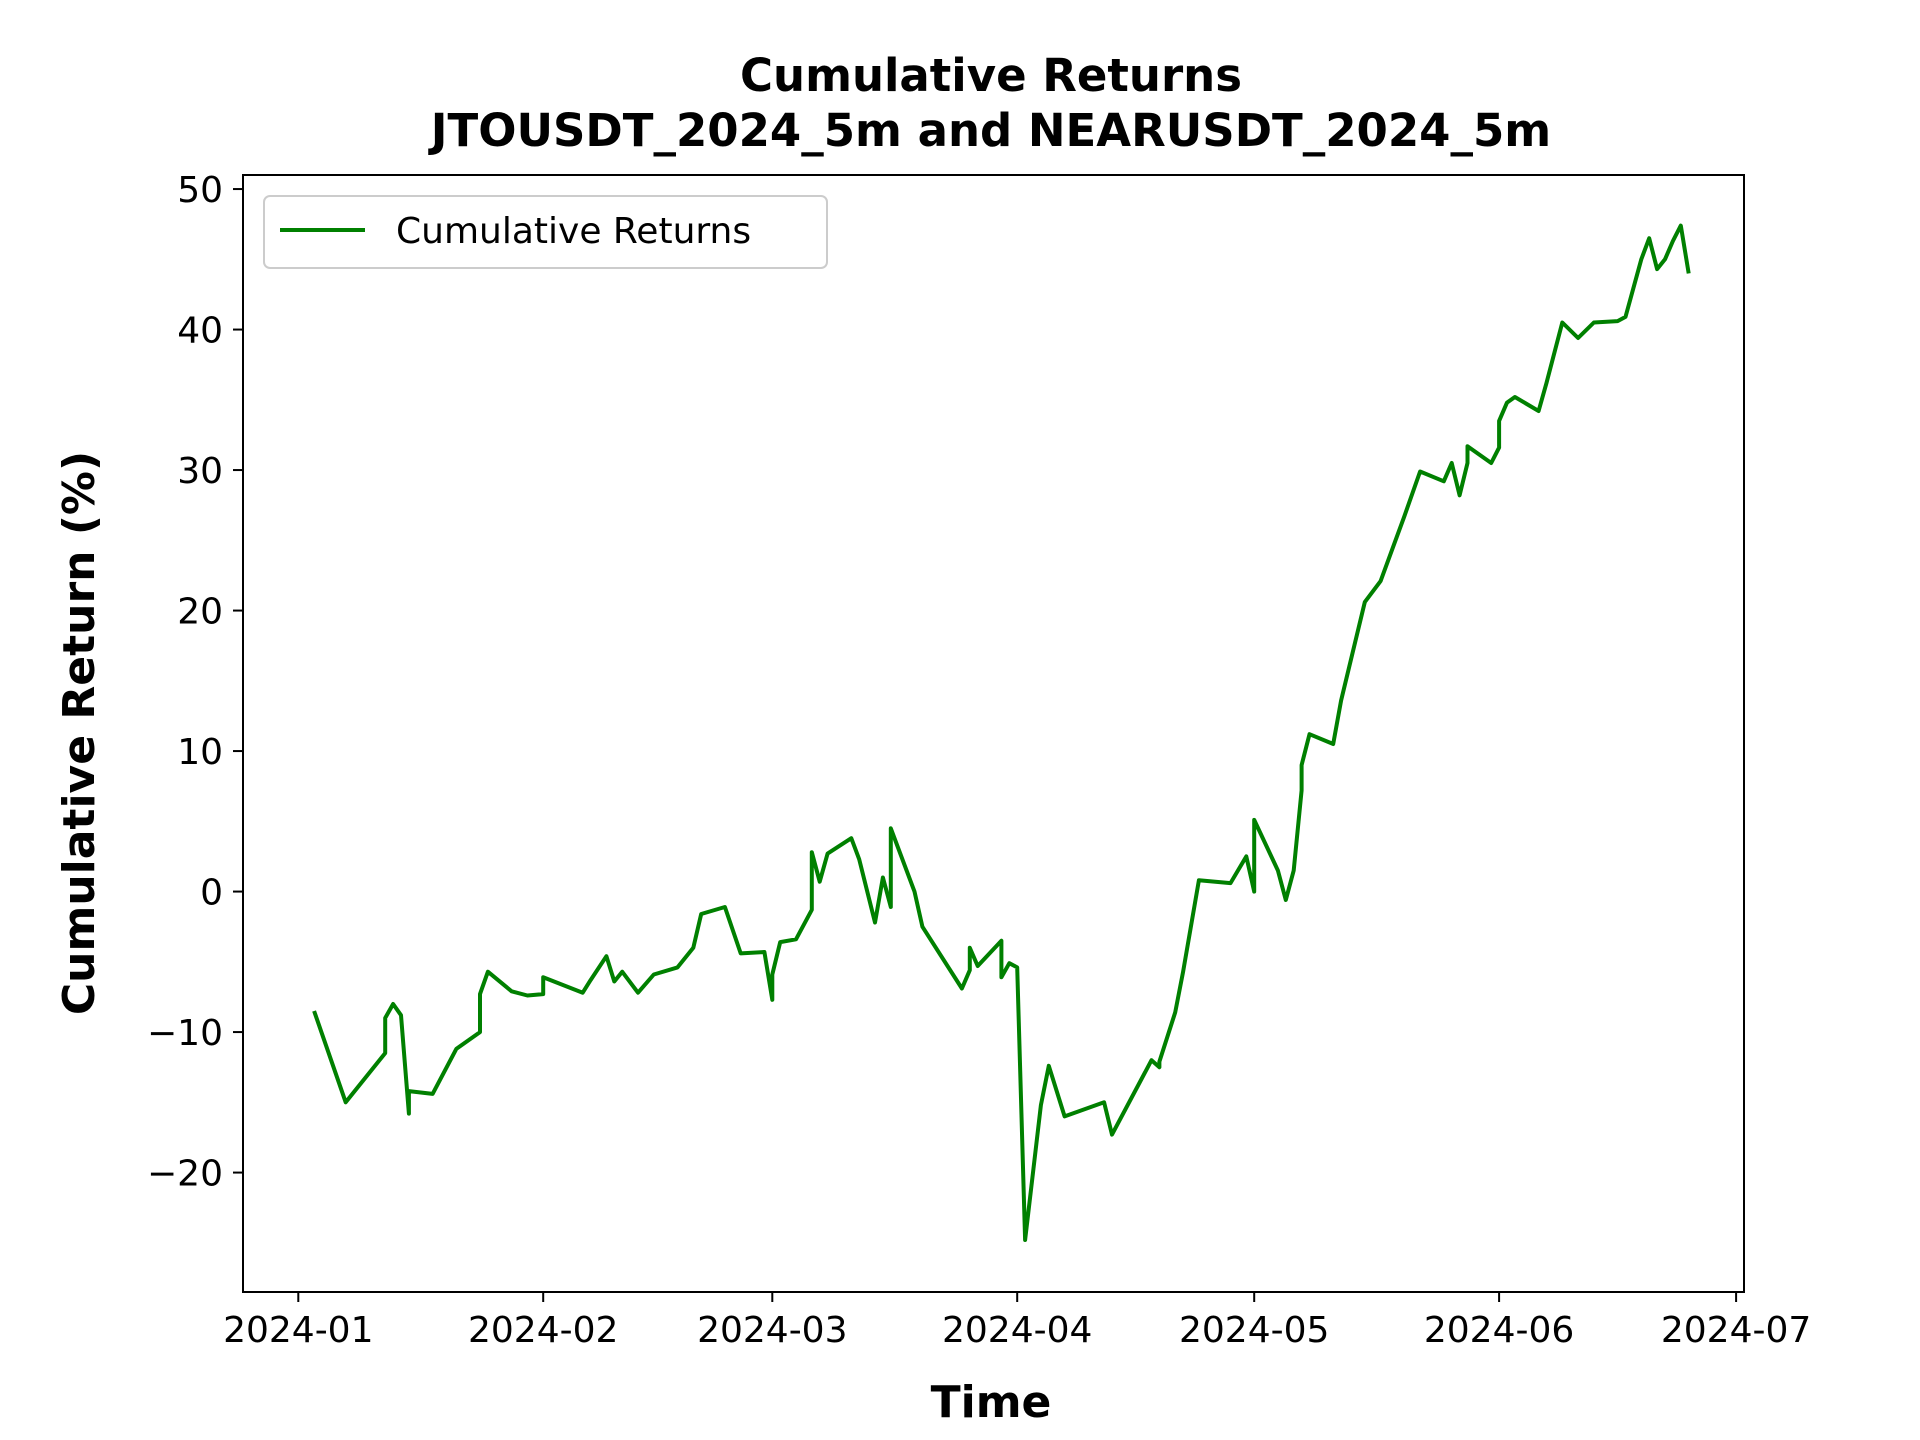 The width and height of the screenshot is (1920, 1440). I want to click on legend-label-cumulative-returns: Cumulative Returns, so click(573, 231).